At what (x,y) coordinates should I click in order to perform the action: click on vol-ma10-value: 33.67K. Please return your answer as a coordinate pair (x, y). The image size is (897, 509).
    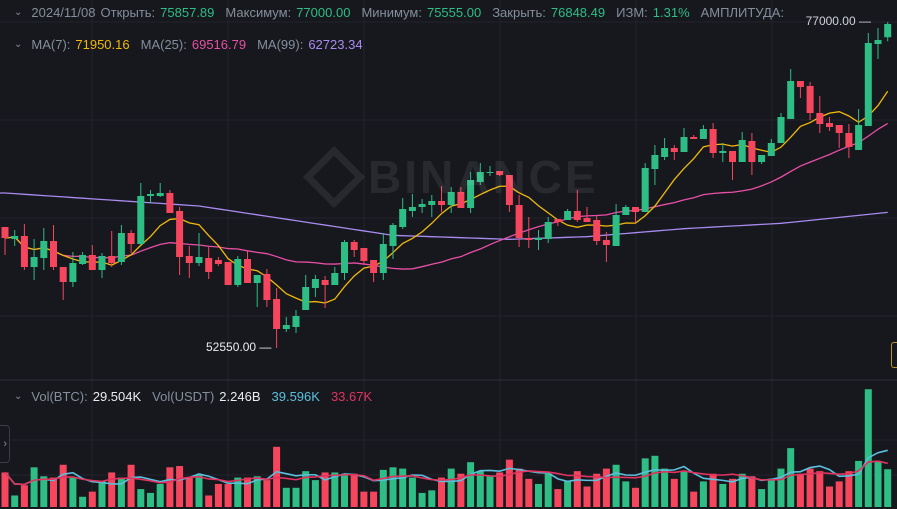
    Looking at the image, I should click on (351, 396).